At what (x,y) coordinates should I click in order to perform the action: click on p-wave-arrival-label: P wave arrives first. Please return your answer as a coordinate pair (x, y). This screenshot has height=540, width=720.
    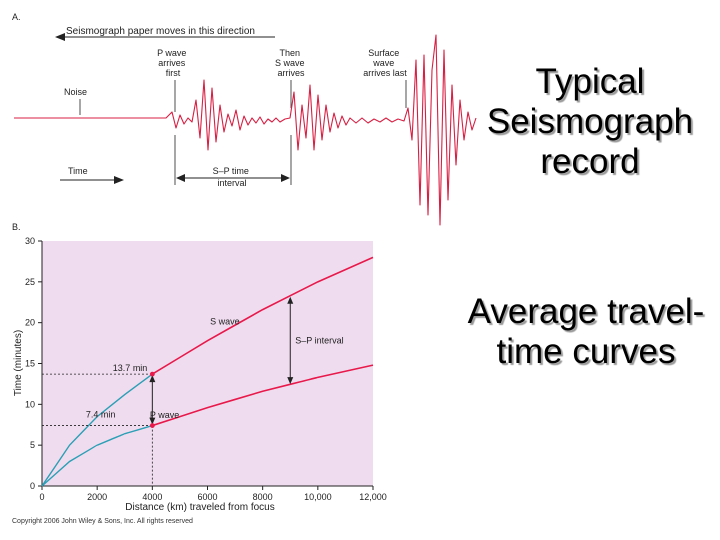
    Looking at the image, I should click on (173, 63).